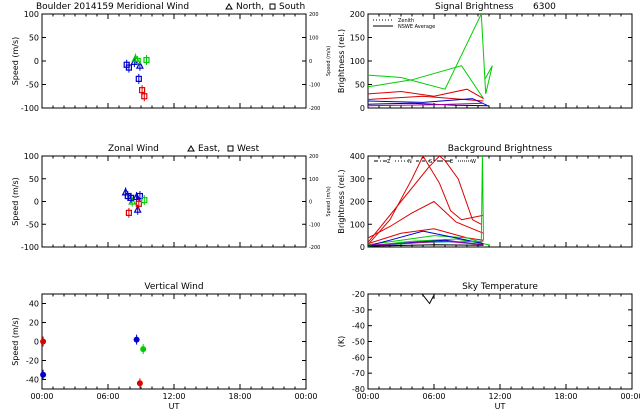 Image resolution: width=640 pixels, height=420 pixels. Describe the element at coordinates (15, 201) in the screenshot. I see `zonal-ylabel: Speed (m/s)` at that location.